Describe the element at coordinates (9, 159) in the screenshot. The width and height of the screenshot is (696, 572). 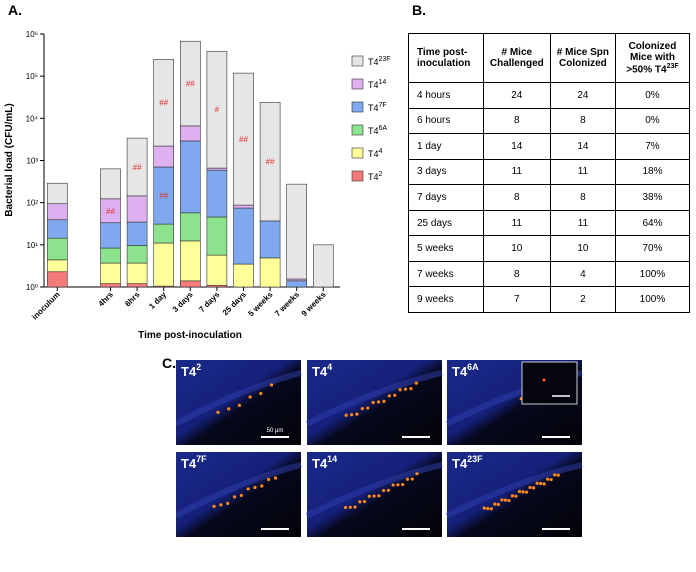
I see `y-axis-title: Bacterial load (CFU/mL)` at that location.